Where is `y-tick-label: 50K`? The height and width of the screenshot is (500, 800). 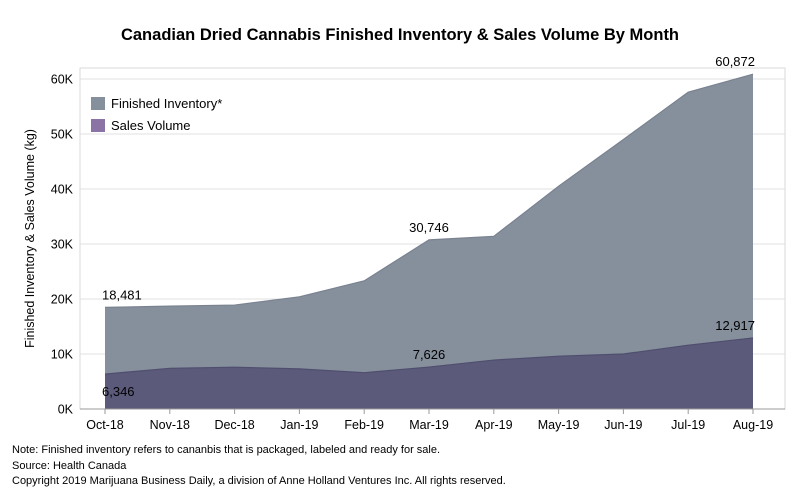 y-tick-label: 50K is located at coordinates (62, 135).